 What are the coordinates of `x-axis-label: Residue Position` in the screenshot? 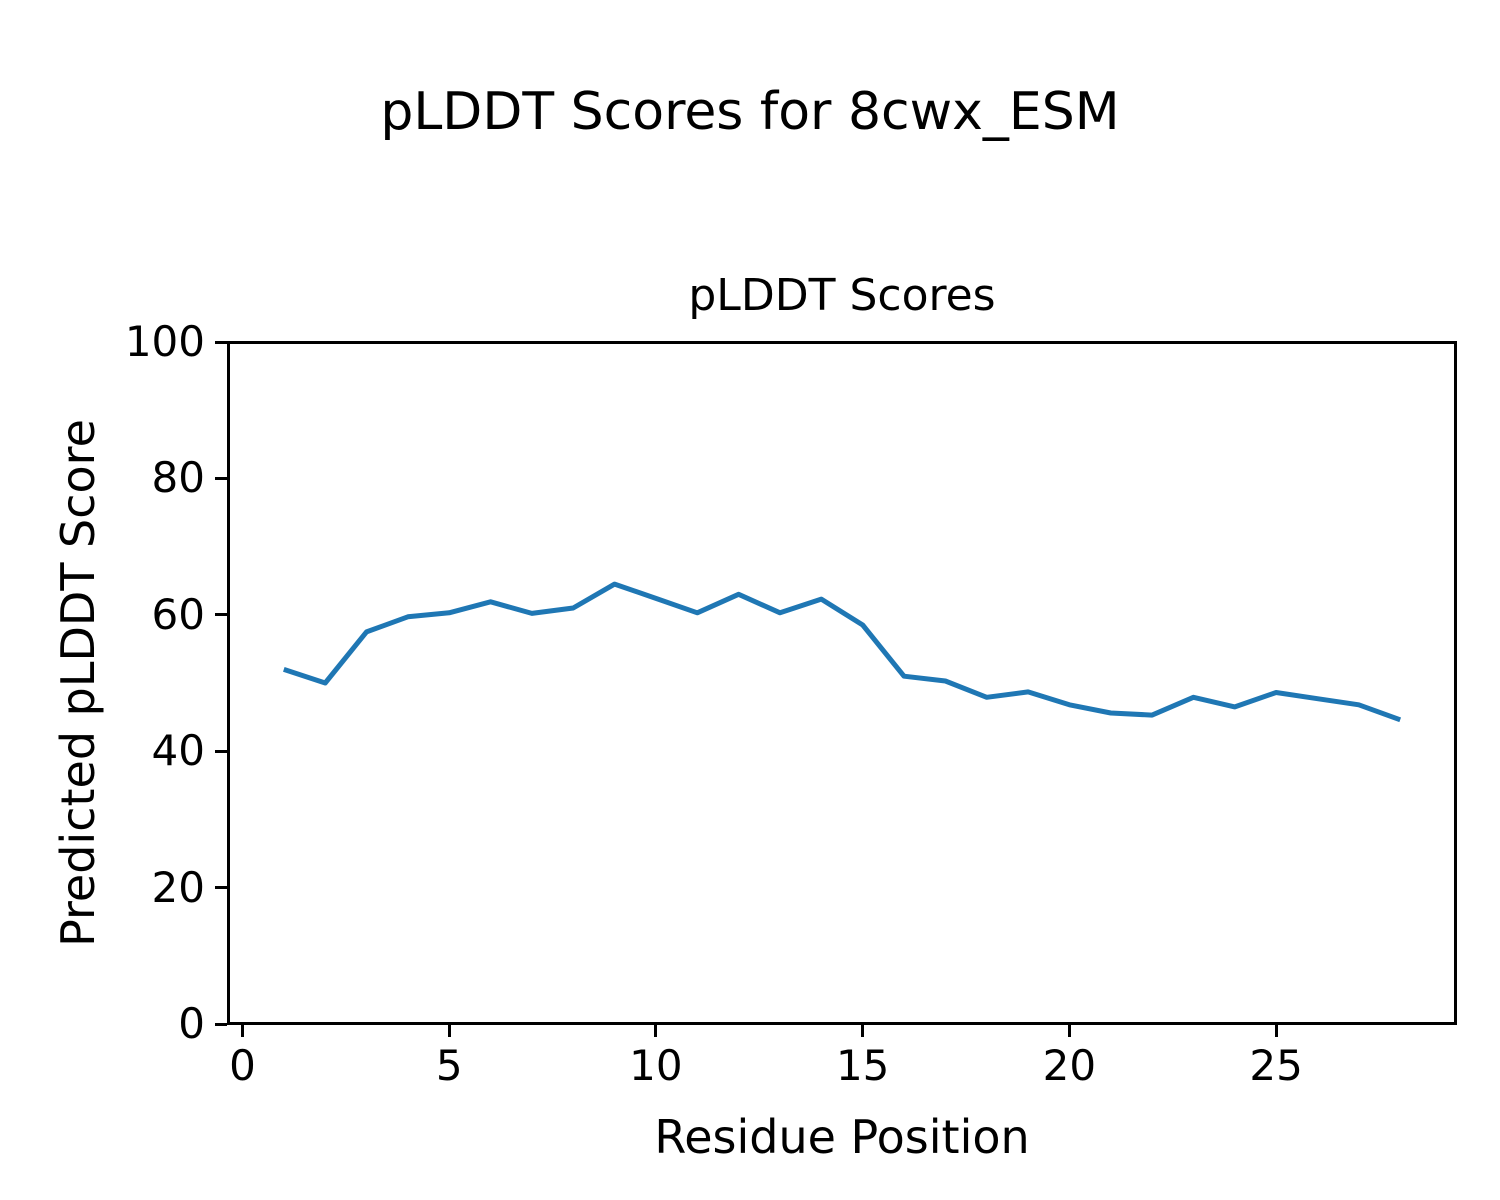 It's located at (842, 1137).